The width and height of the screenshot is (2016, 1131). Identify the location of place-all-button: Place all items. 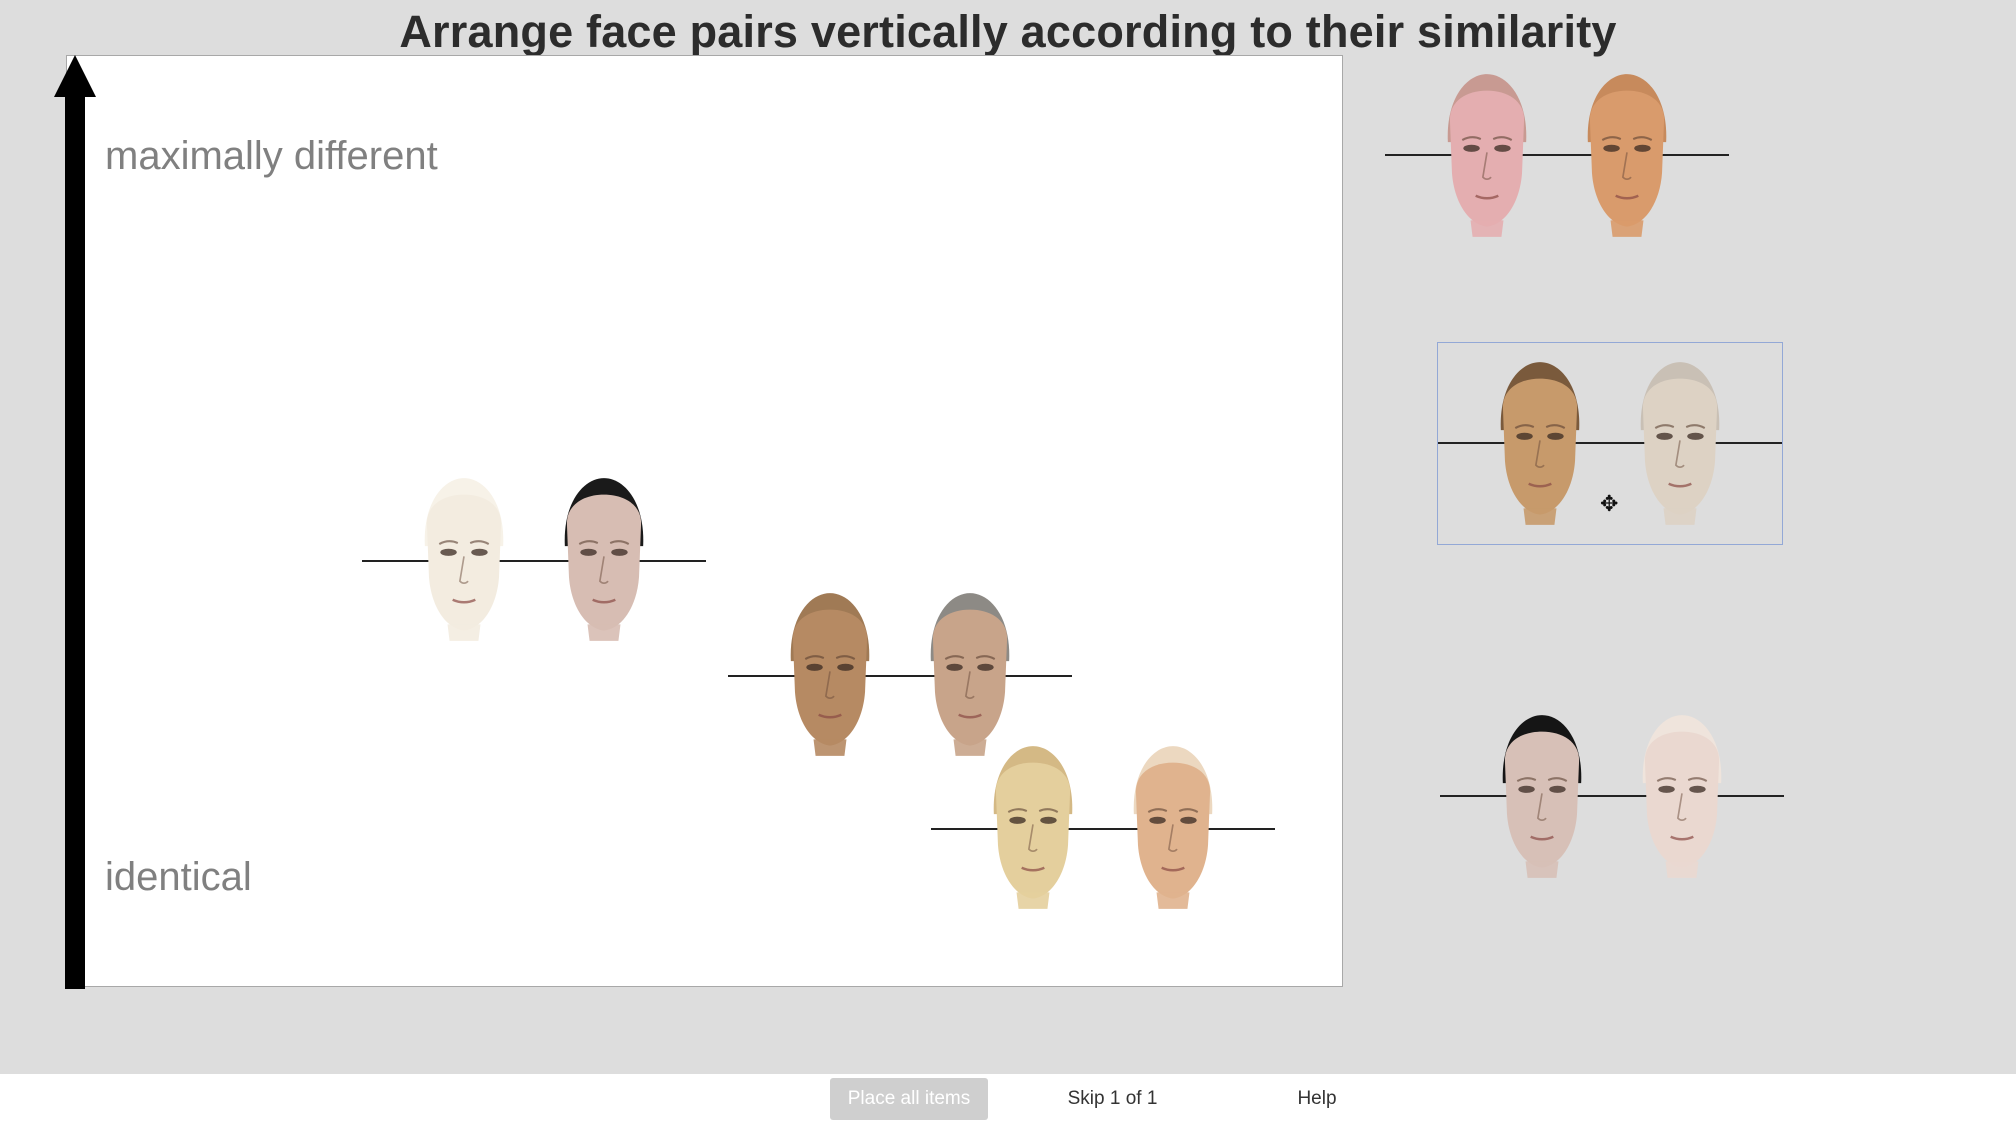
(909, 1099).